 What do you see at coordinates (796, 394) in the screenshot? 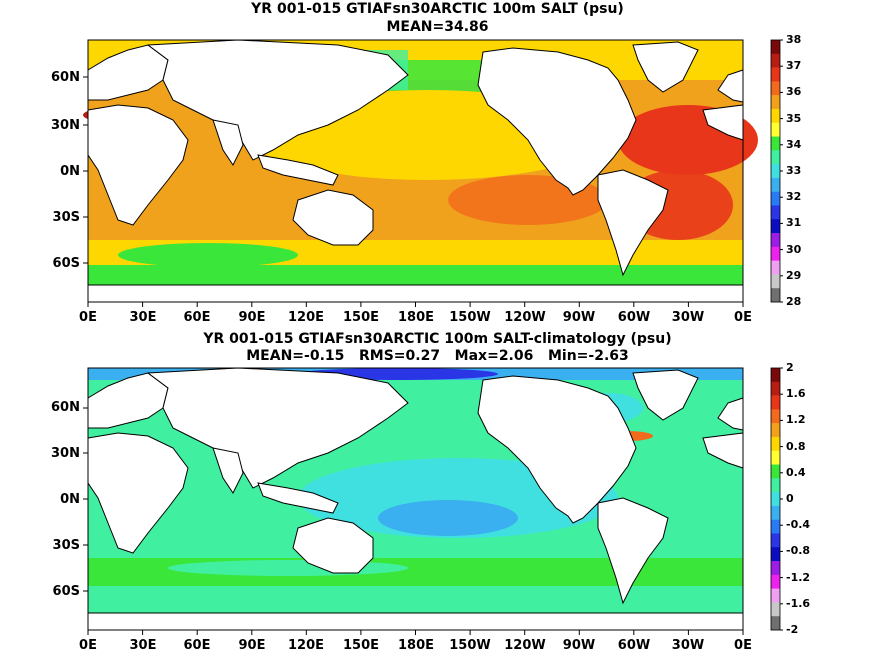
I see `colorbar-label: 1.6` at bounding box center [796, 394].